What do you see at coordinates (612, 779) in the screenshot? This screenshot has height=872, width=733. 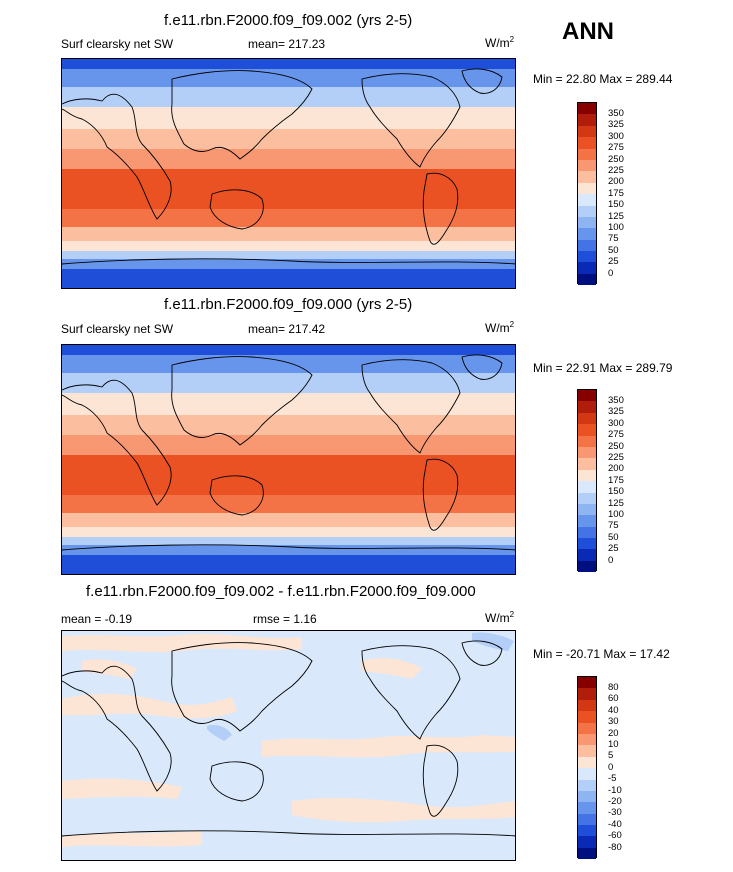 I see `colorbar-tick-label: -5` at bounding box center [612, 779].